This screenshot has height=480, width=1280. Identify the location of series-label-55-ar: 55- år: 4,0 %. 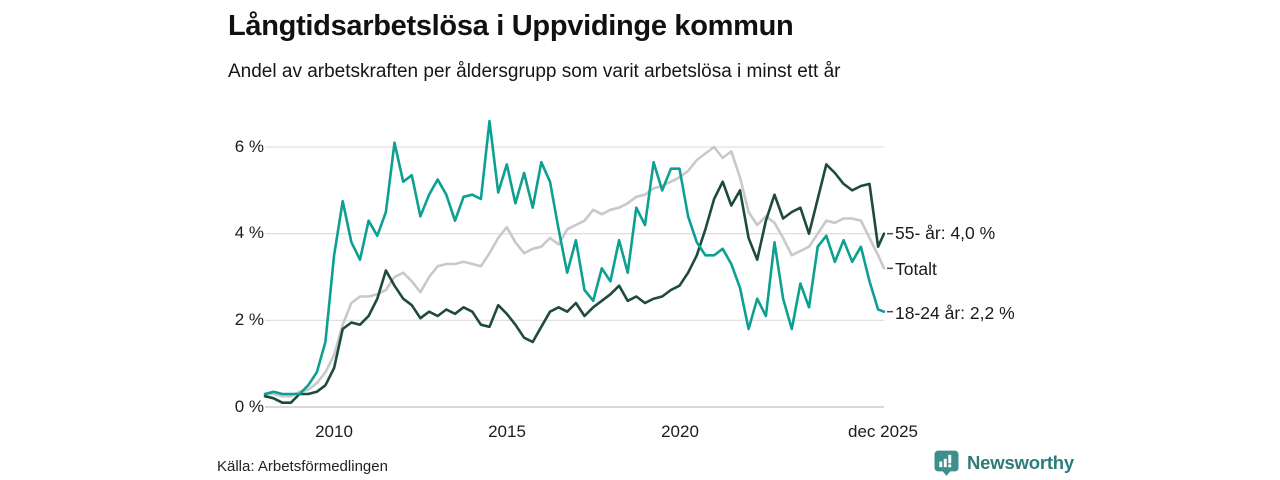
(945, 233).